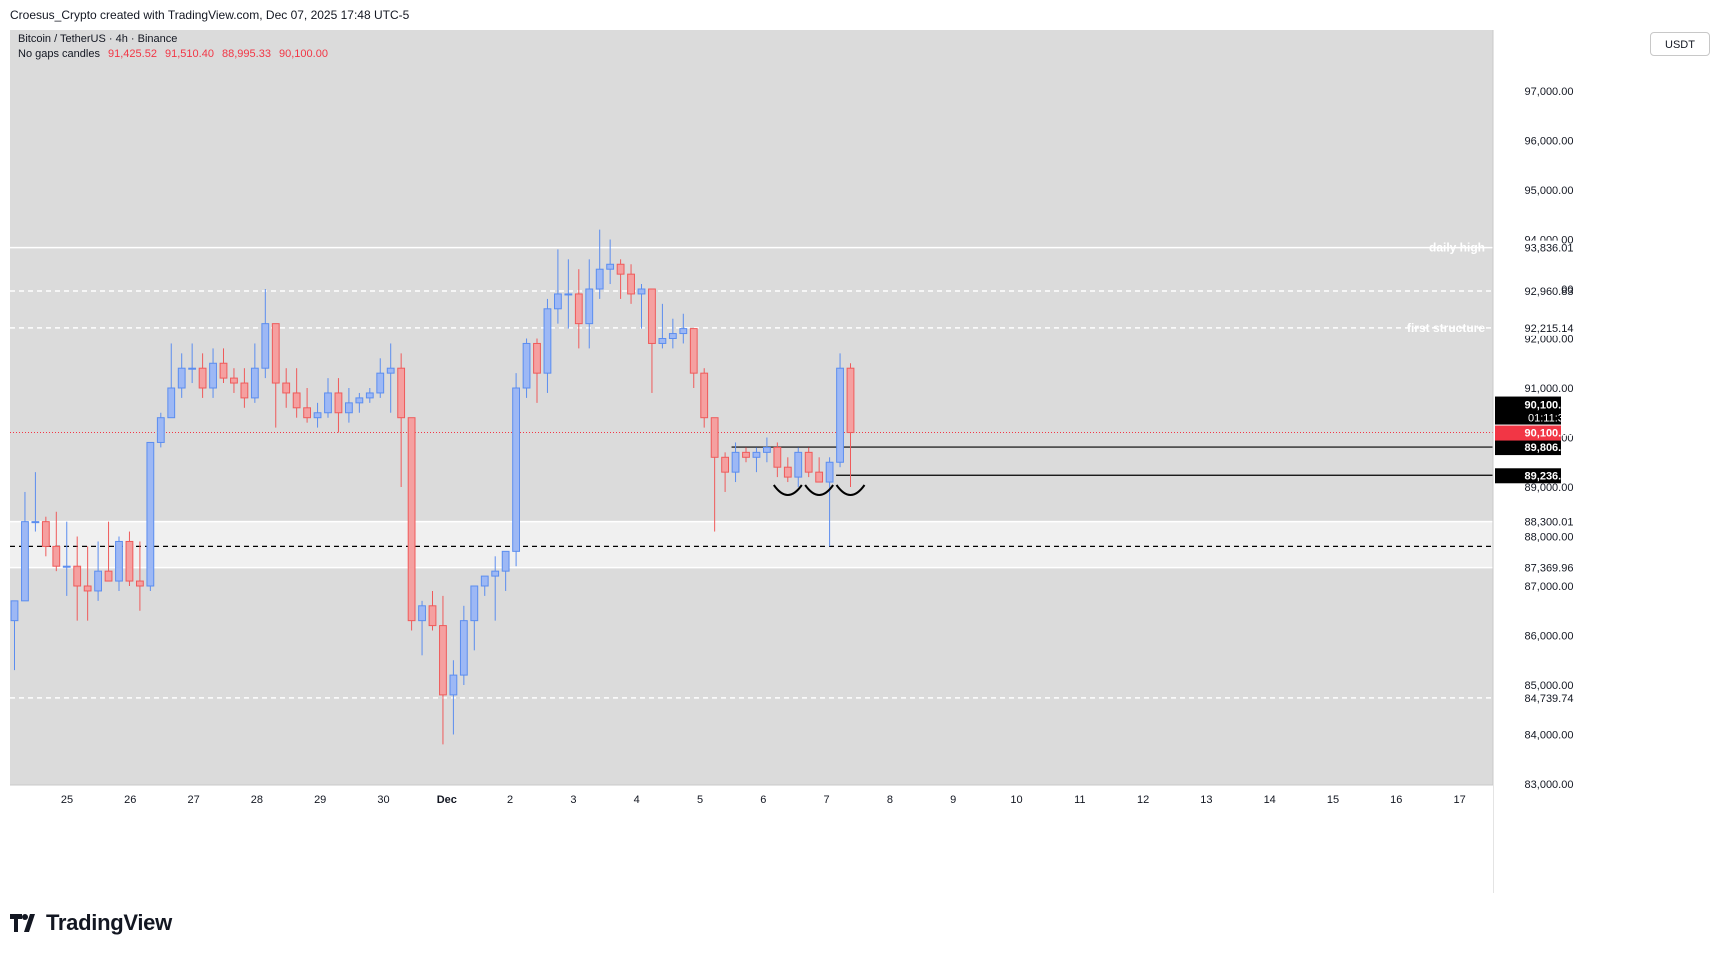 The image size is (1723, 953). I want to click on price-label: 87,369.96, so click(1549, 569).